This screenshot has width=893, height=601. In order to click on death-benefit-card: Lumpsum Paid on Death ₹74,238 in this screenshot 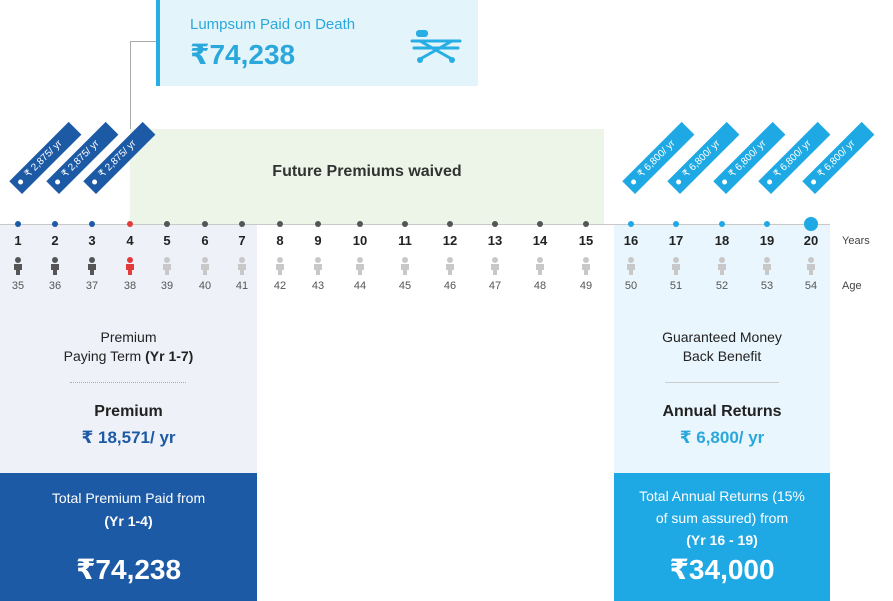, I will do `click(317, 43)`.